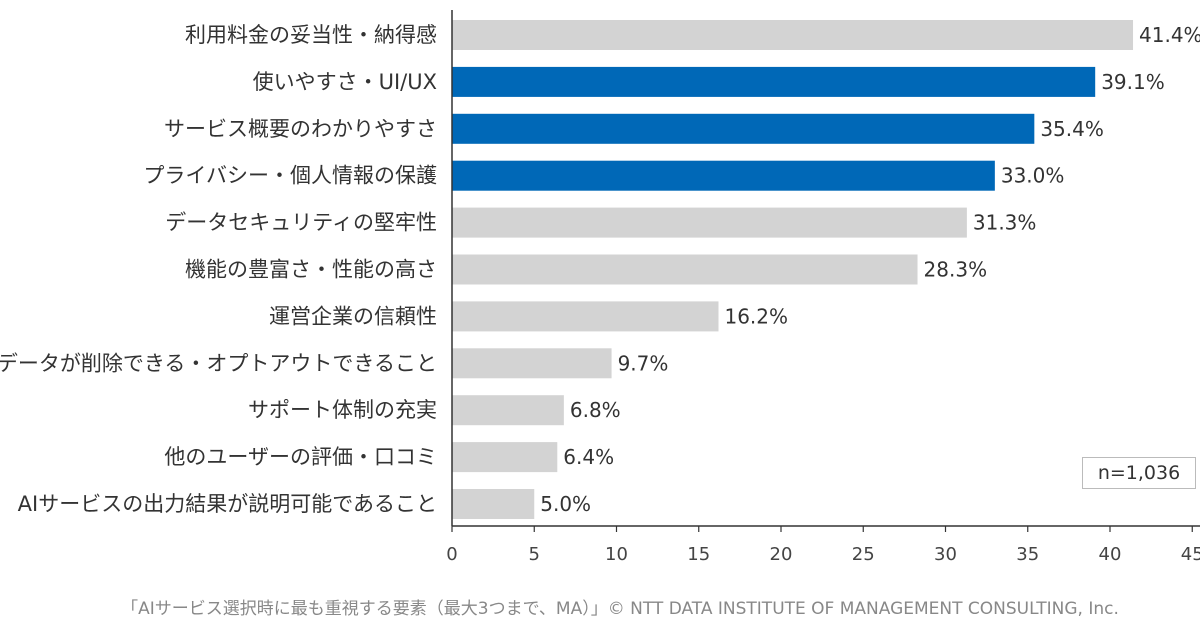  What do you see at coordinates (781, 554) in the screenshot?
I see `x-tick-label: 20` at bounding box center [781, 554].